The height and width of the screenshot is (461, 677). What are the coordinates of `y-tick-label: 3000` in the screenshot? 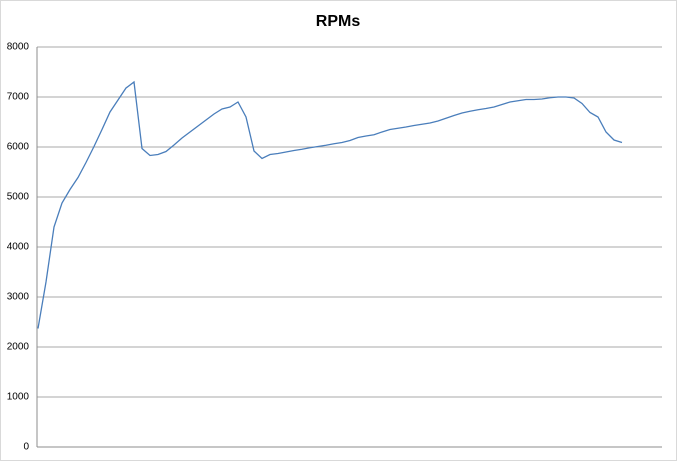 It's located at (18, 297).